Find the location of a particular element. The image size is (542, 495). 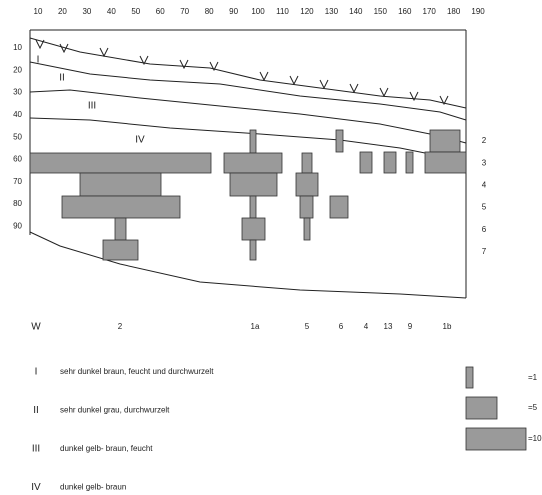

x-tick-label: 50 is located at coordinates (135, 11).